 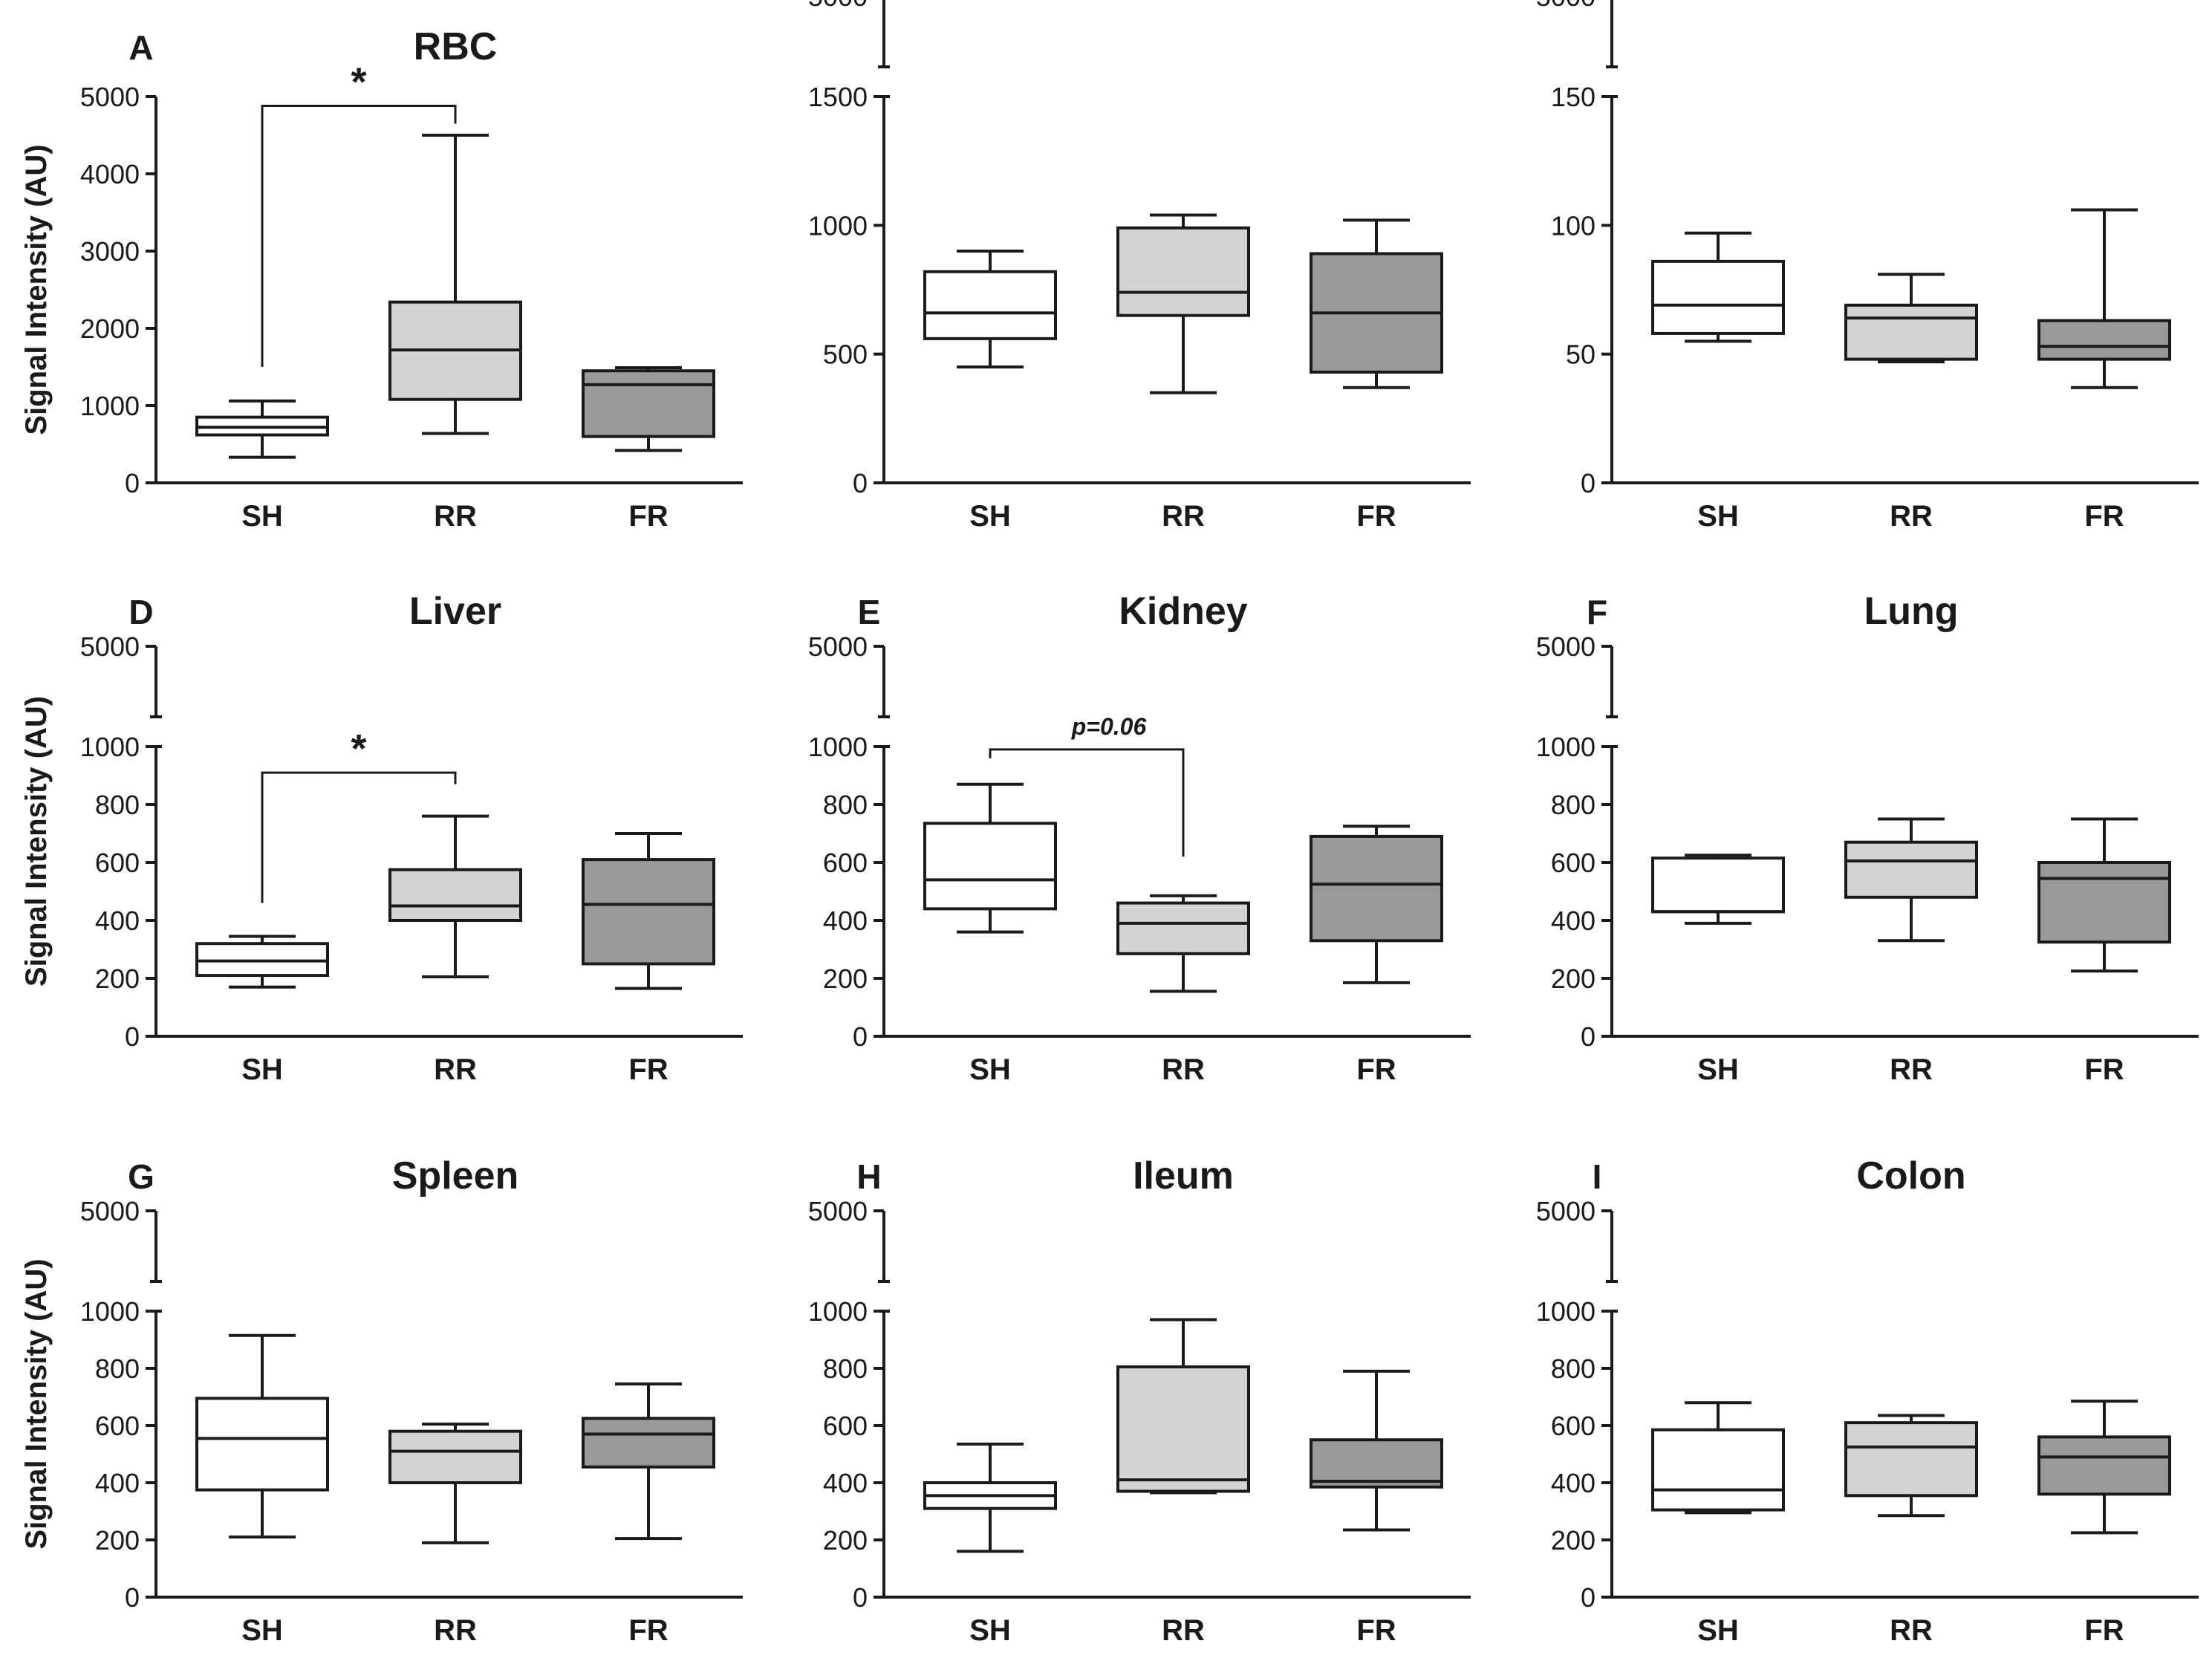 I want to click on panel-b: BPlasma0500100015005000SHRRFR, so click(x=1139, y=266).